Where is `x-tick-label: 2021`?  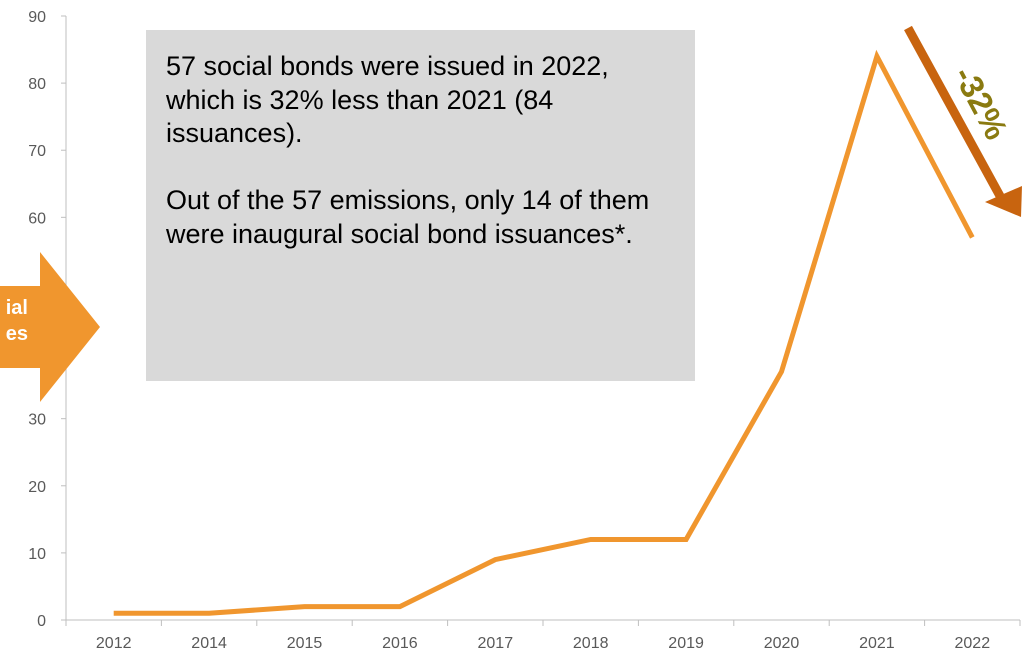 x-tick-label: 2021 is located at coordinates (877, 643).